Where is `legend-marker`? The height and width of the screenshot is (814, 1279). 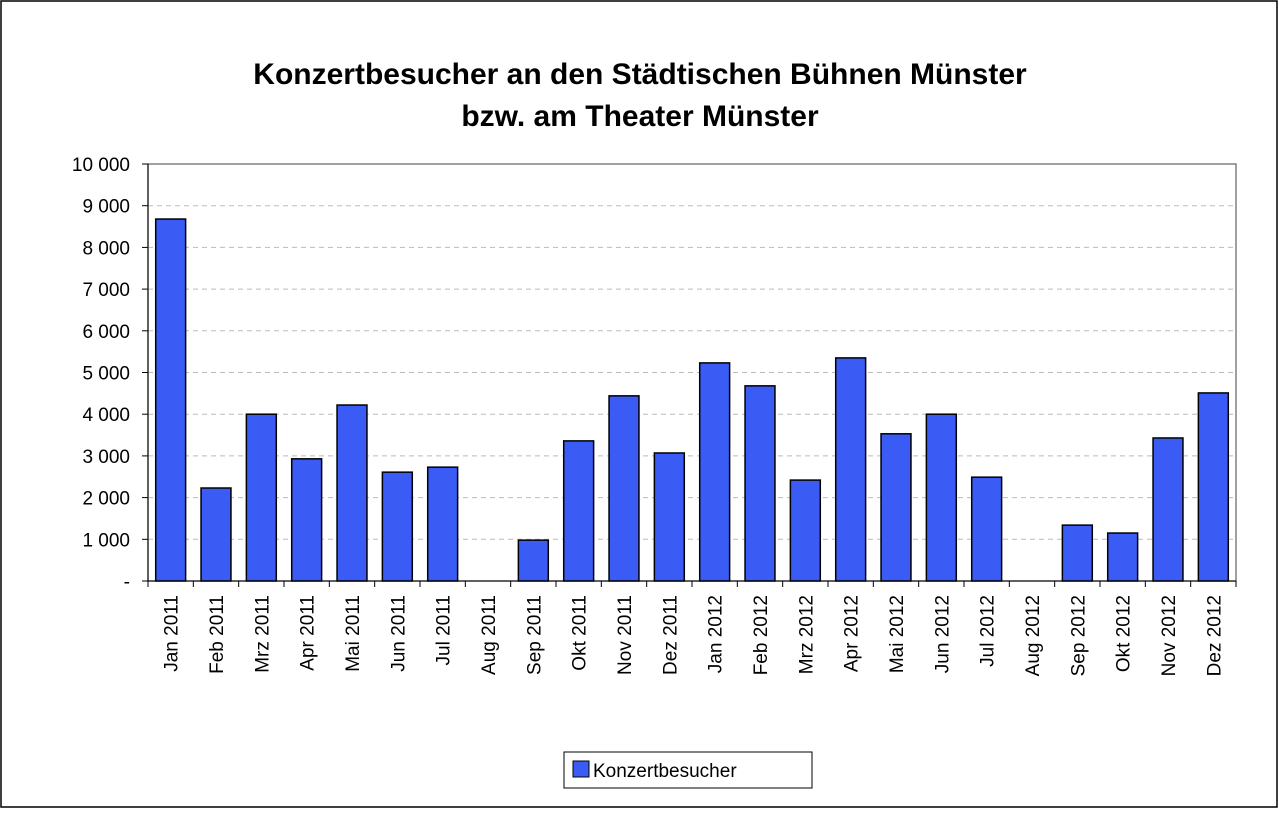 legend-marker is located at coordinates (581, 769).